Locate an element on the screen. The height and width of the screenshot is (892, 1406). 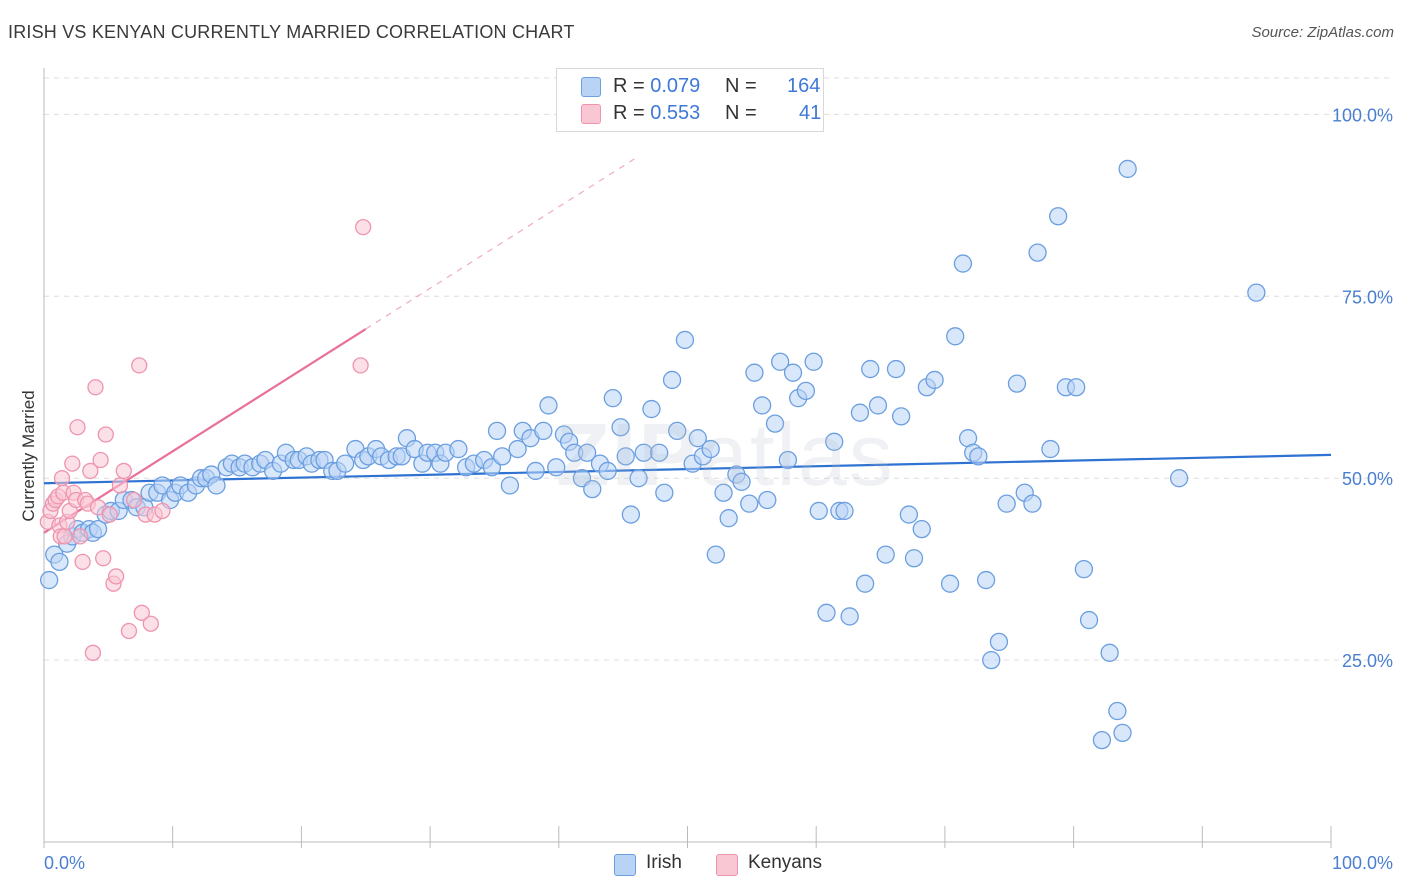
kenyan-points is located at coordinates (205, 440).